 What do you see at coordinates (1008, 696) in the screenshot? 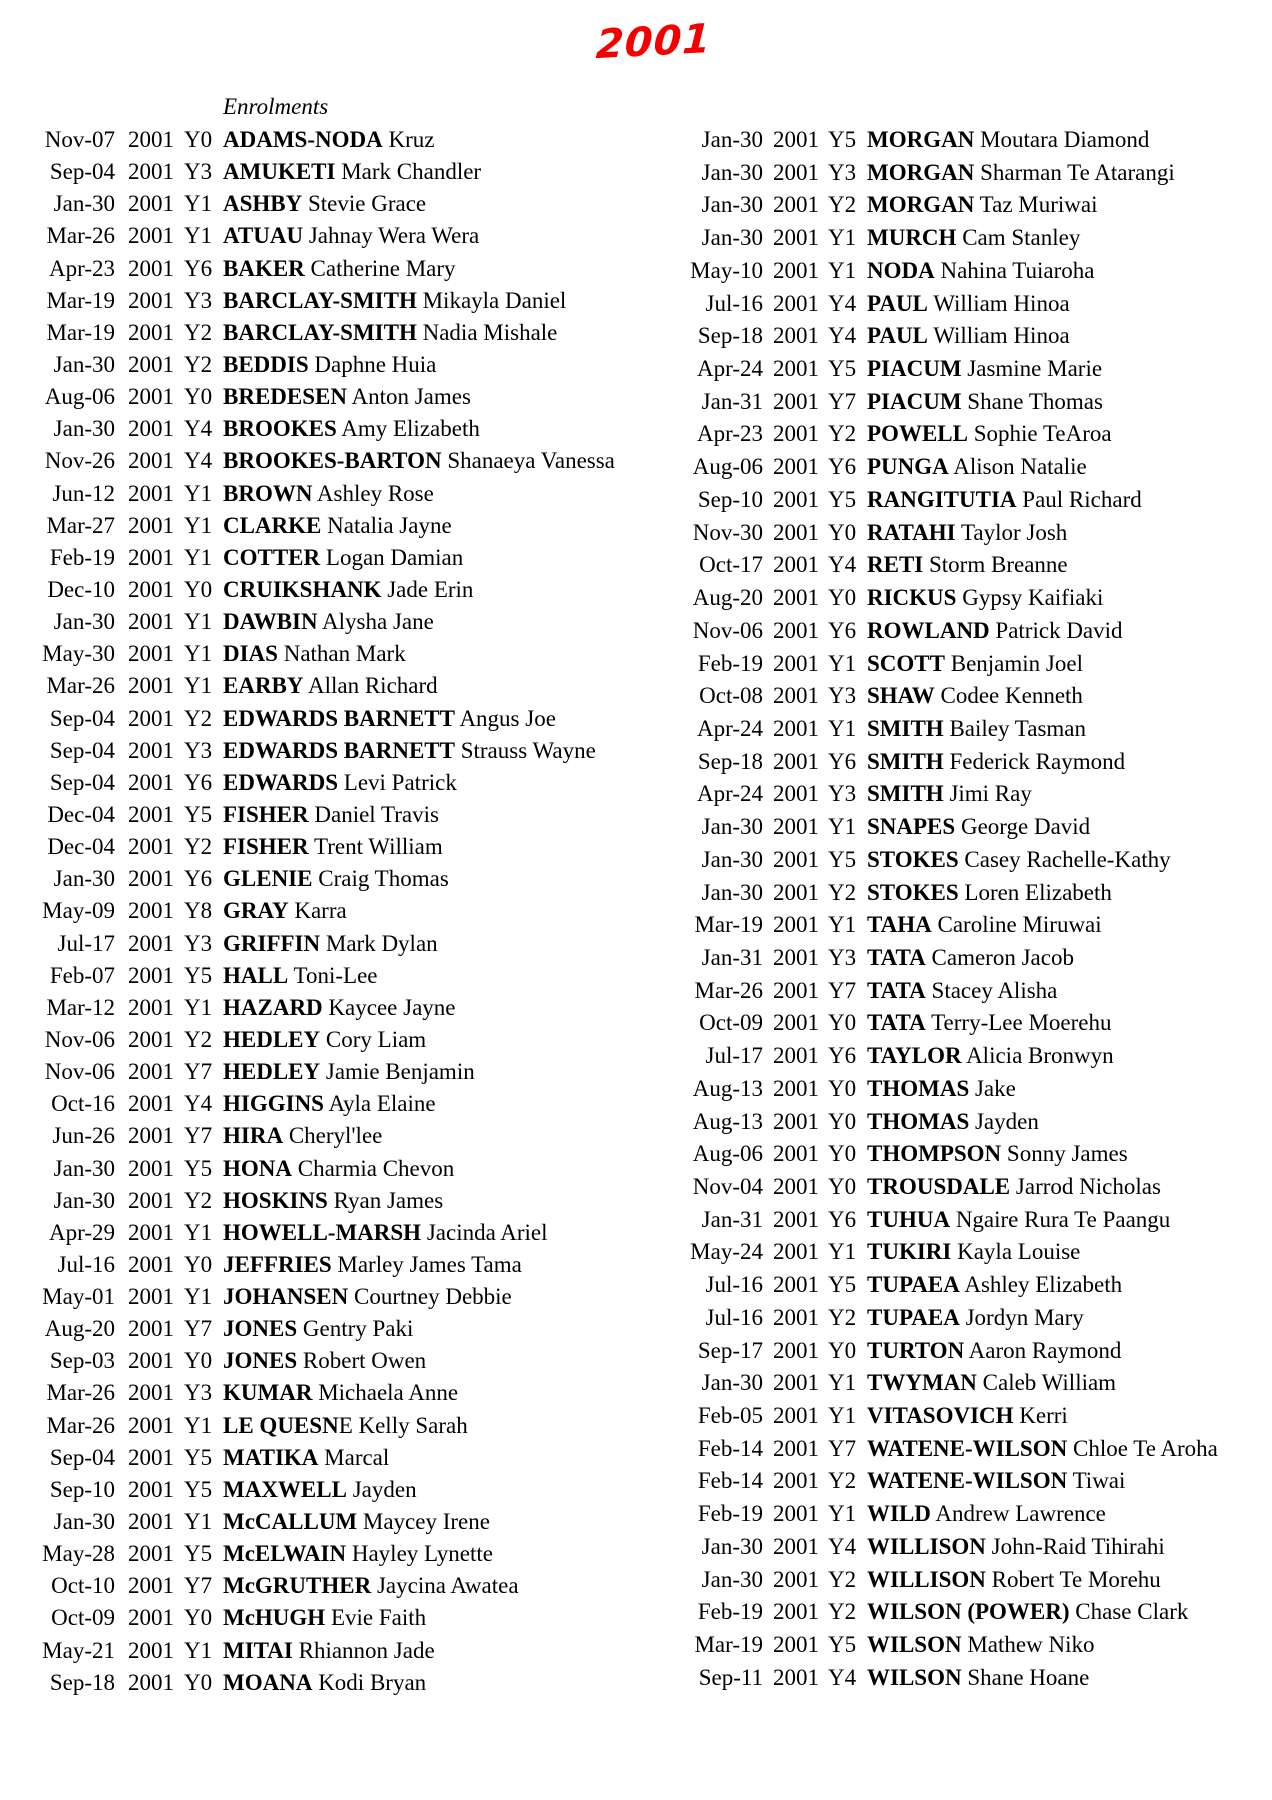
I see `enrolment-given-names: Codee Kenneth` at bounding box center [1008, 696].